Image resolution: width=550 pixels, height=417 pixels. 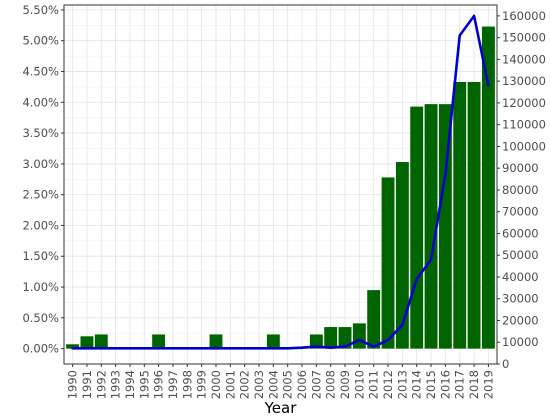 What do you see at coordinates (245, 384) in the screenshot?
I see `x-tick-label: 2002` at bounding box center [245, 384].